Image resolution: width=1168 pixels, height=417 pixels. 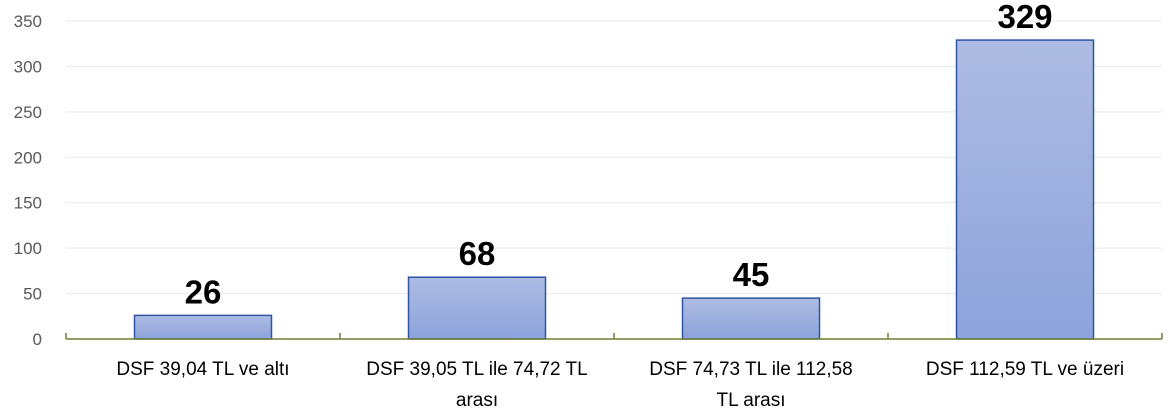 What do you see at coordinates (614, 336) in the screenshot?
I see `x-axis` at bounding box center [614, 336].